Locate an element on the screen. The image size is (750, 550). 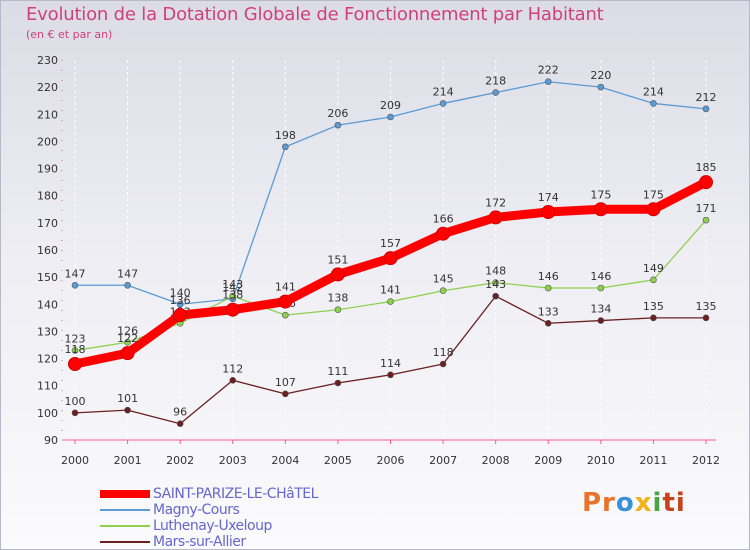
logo-part: ti is located at coordinates (674, 503).